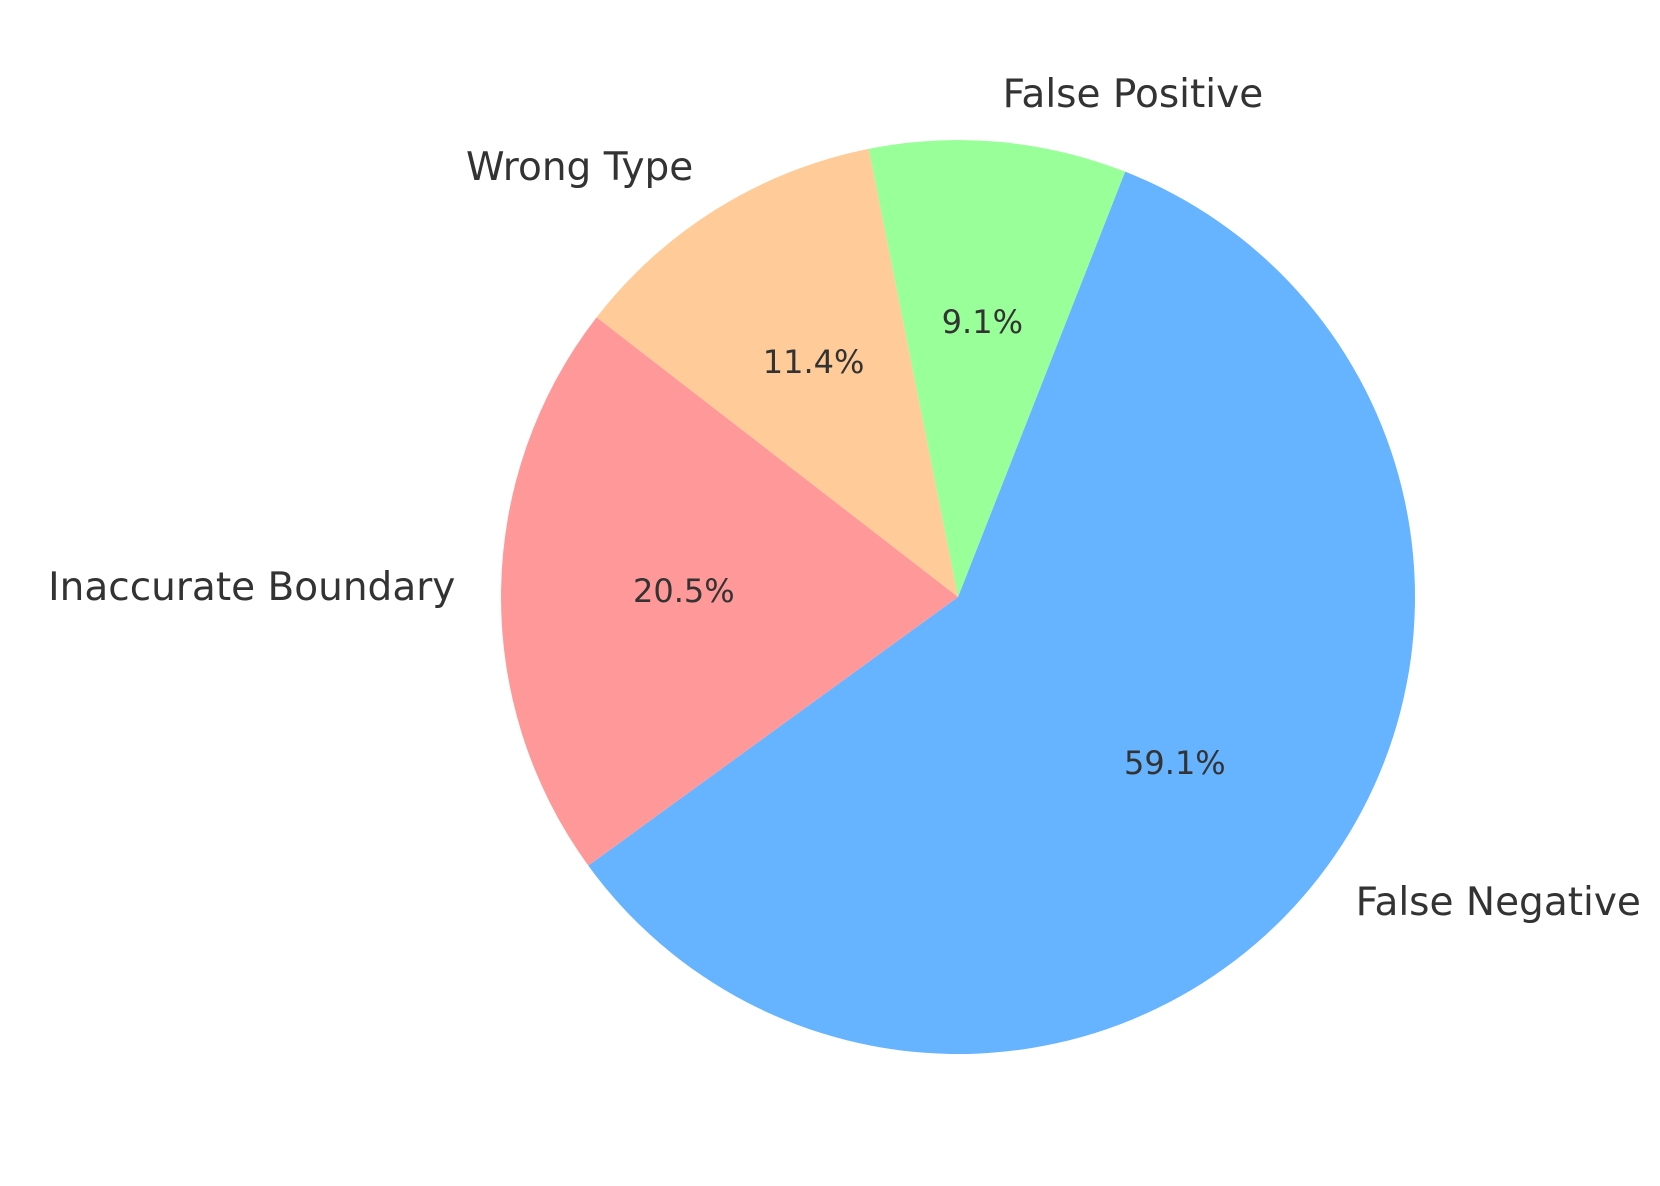 This screenshot has height=1186, width=1660. I want to click on percent-label-wrong-type: 11.4%, so click(814, 362).